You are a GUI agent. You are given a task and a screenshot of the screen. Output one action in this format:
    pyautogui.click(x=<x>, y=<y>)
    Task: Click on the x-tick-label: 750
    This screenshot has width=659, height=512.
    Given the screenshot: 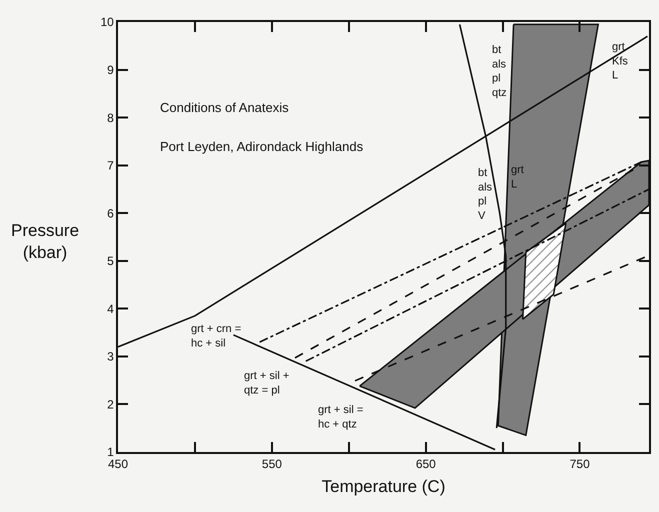 What is the action you would take?
    pyautogui.click(x=580, y=464)
    